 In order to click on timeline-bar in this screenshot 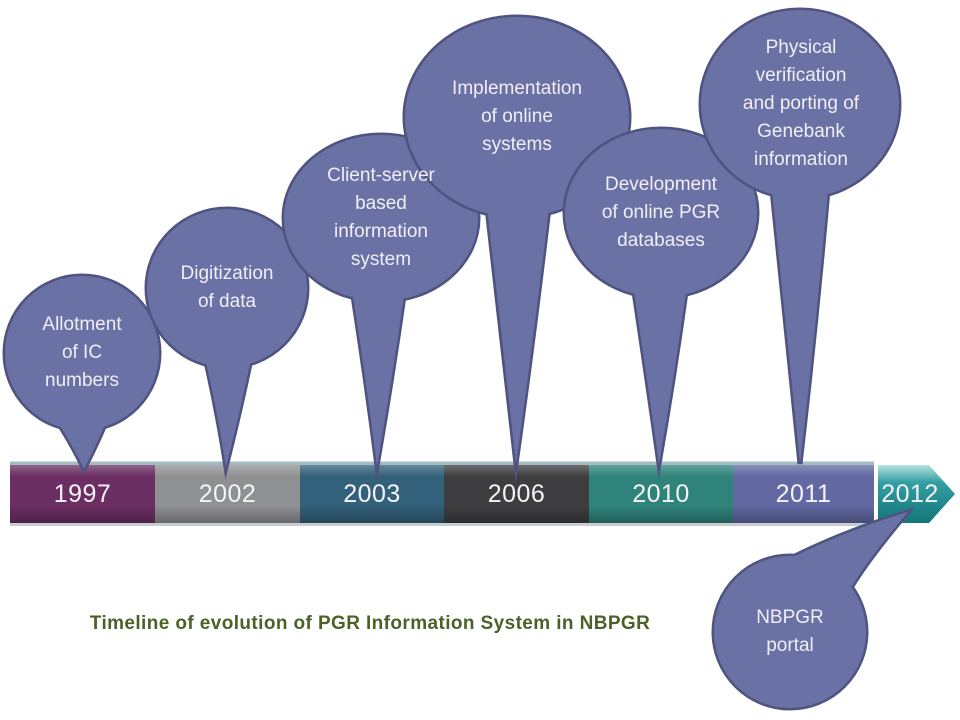, I will do `click(482, 493)`.